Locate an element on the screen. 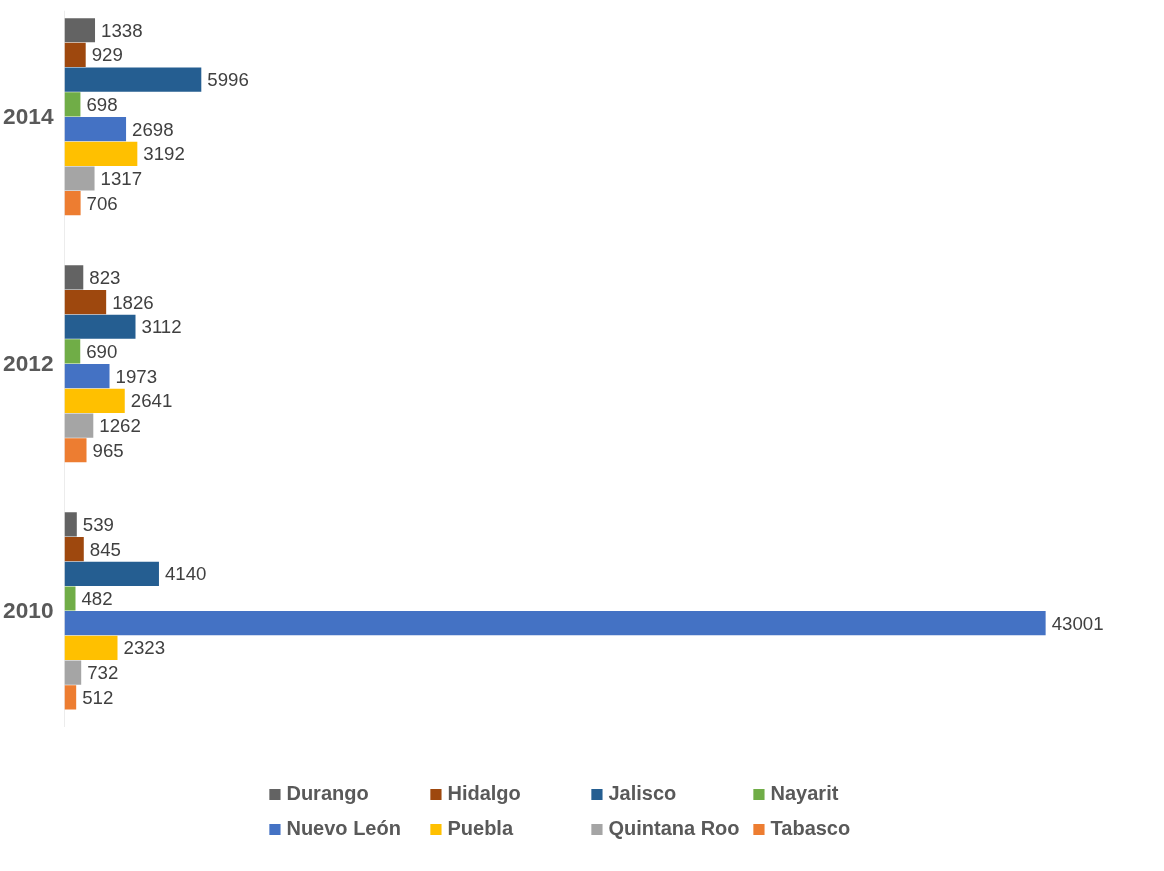 Image resolution: width=1164 pixels, height=871 pixels. data-label: 1973 is located at coordinates (136, 376).